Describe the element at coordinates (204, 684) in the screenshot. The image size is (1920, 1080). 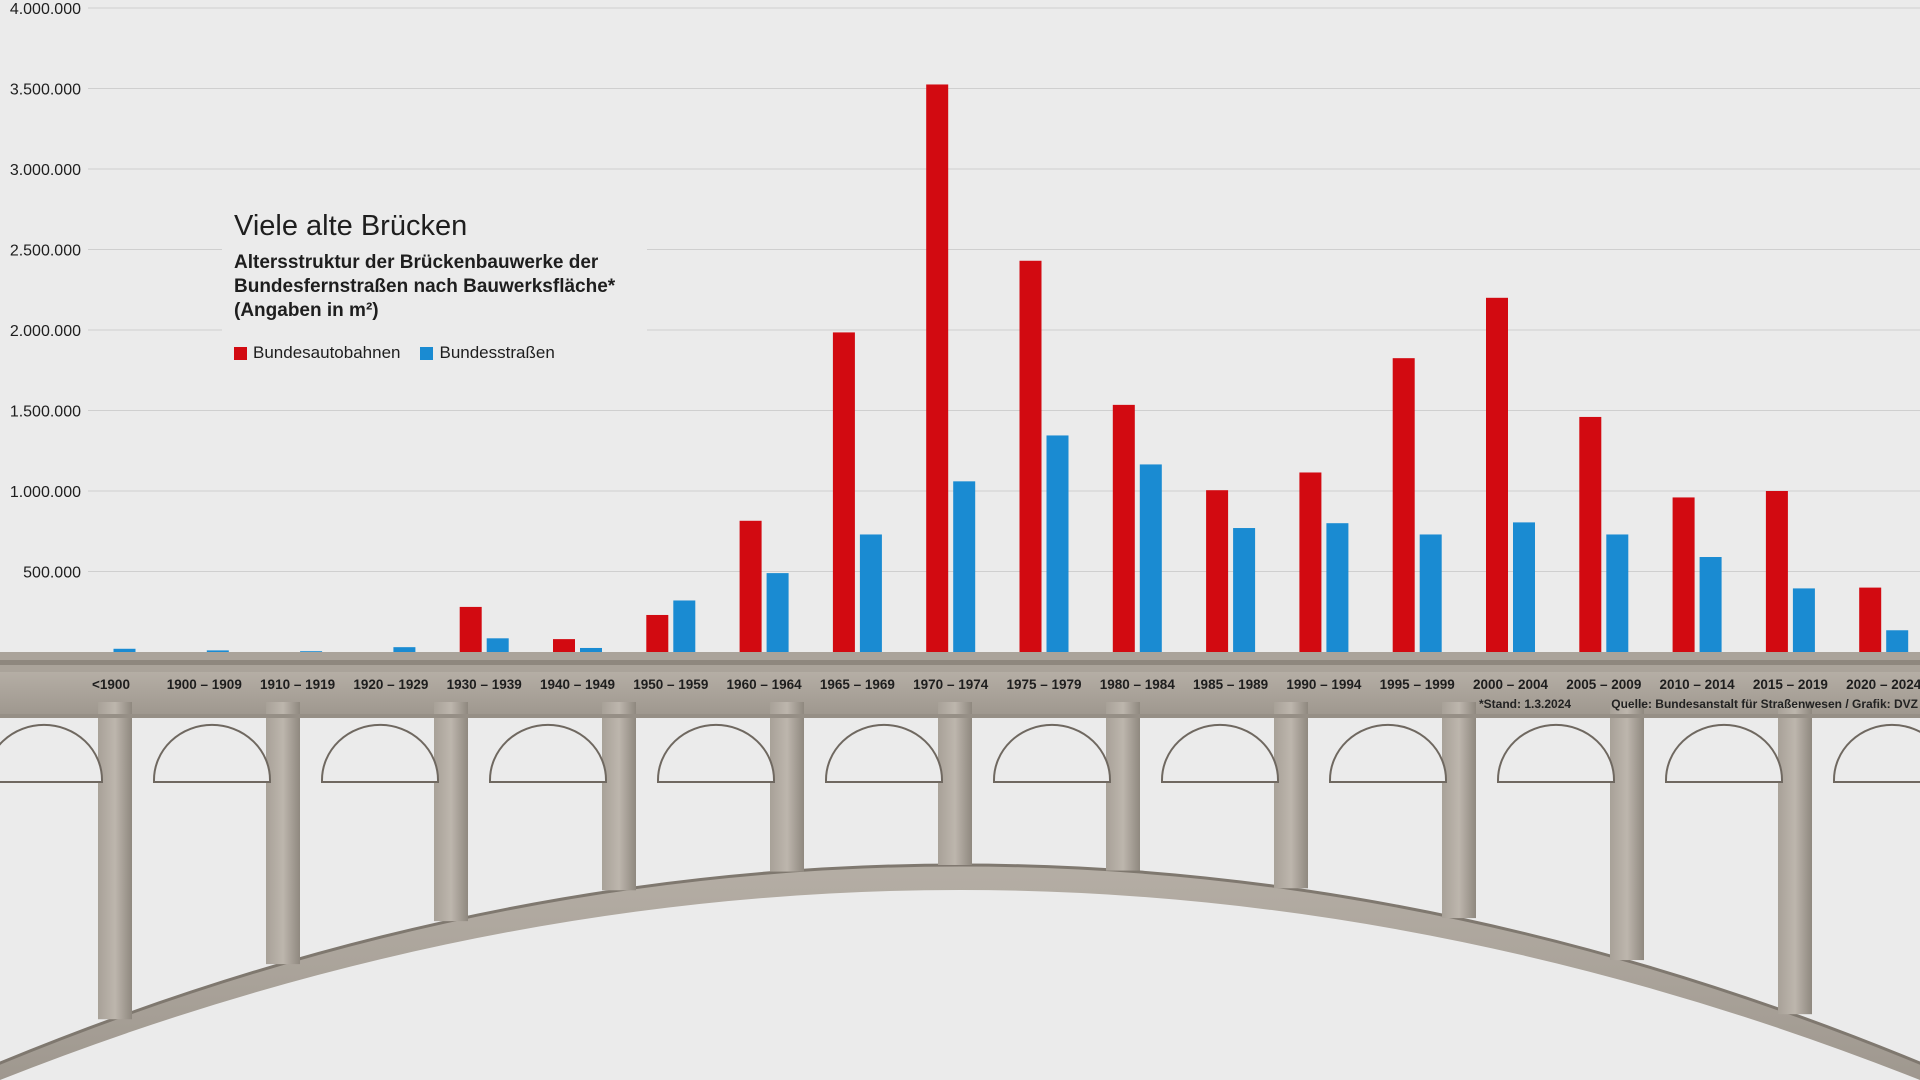
I see `x-tick-label: 1900 – 1909` at that location.